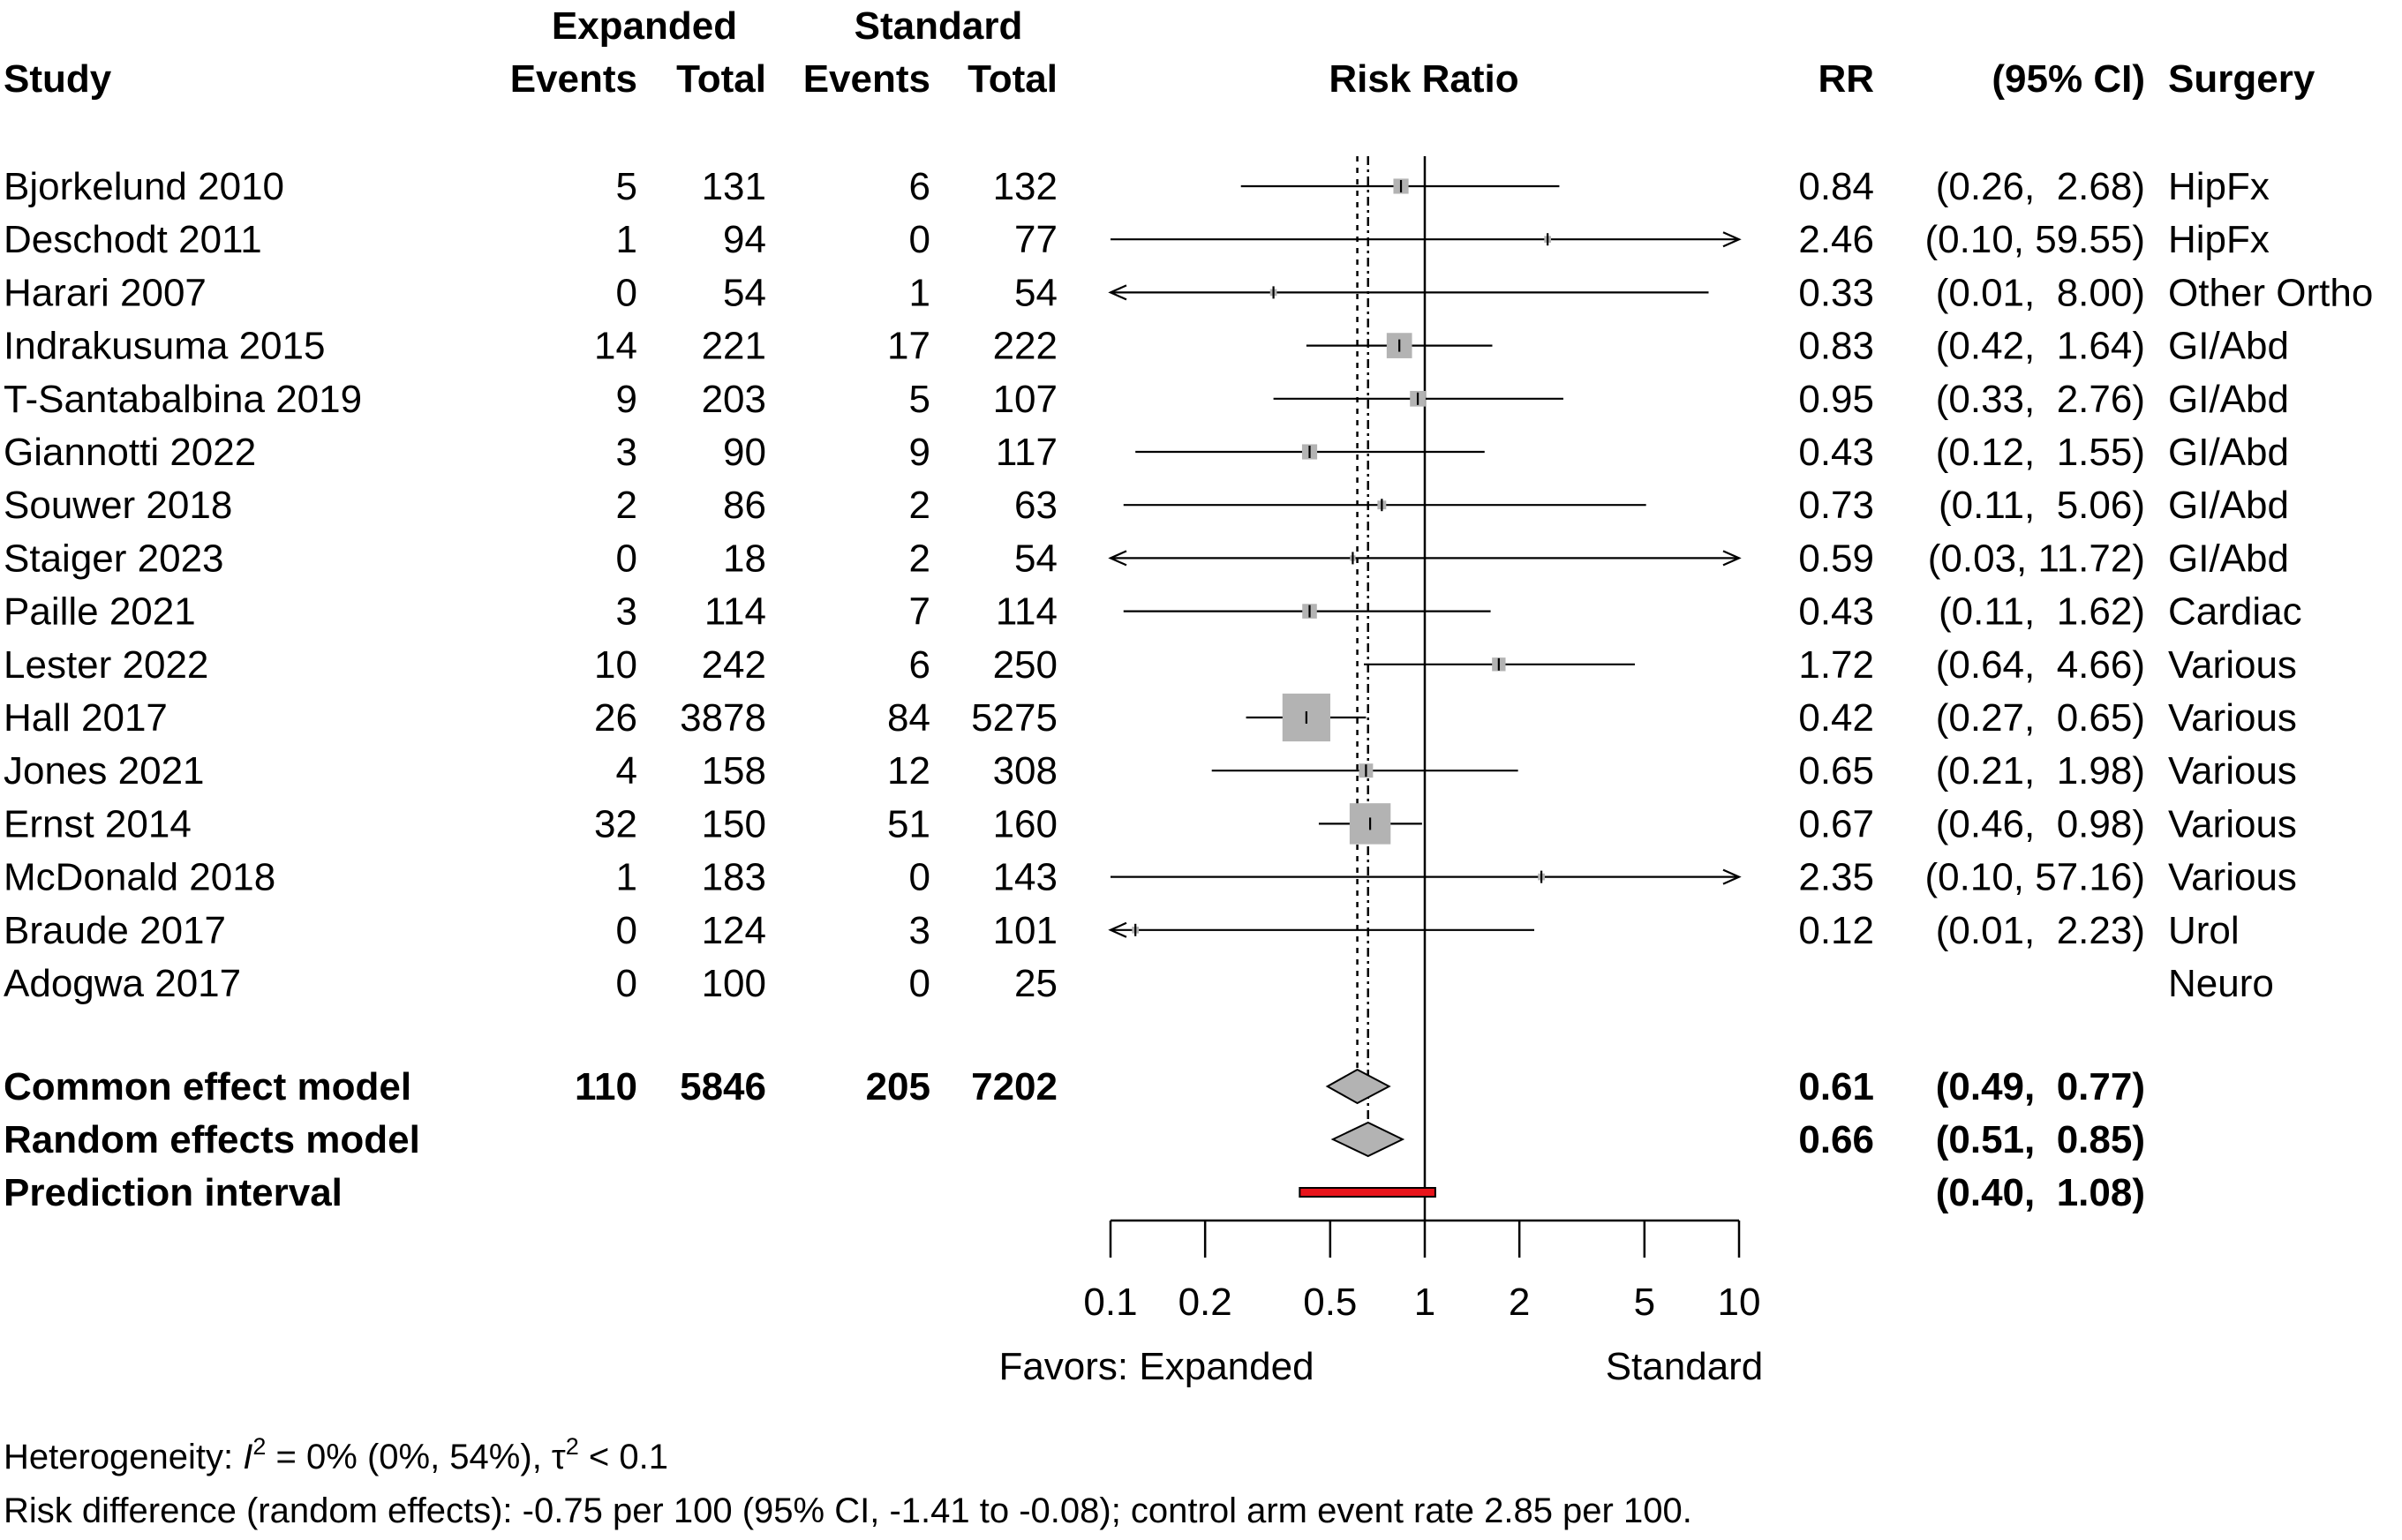 The width and height of the screenshot is (2402, 1540). What do you see at coordinates (1025, 346) in the screenshot?
I see `standard-total: 222` at bounding box center [1025, 346].